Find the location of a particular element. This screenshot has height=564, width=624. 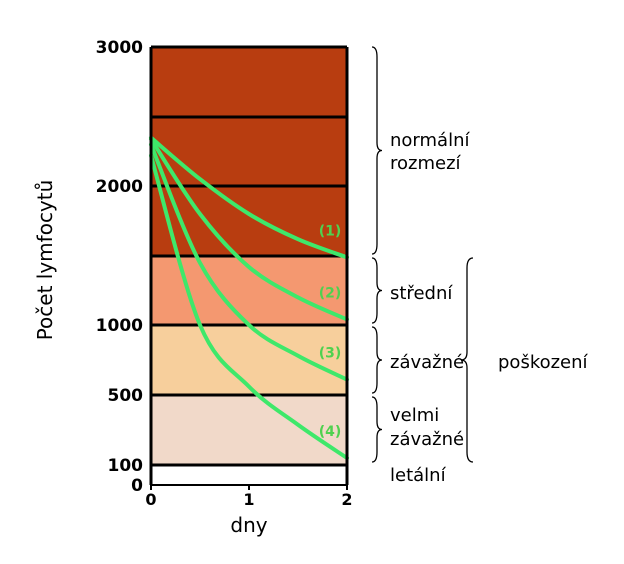

brace-normal is located at coordinates (377, 150).